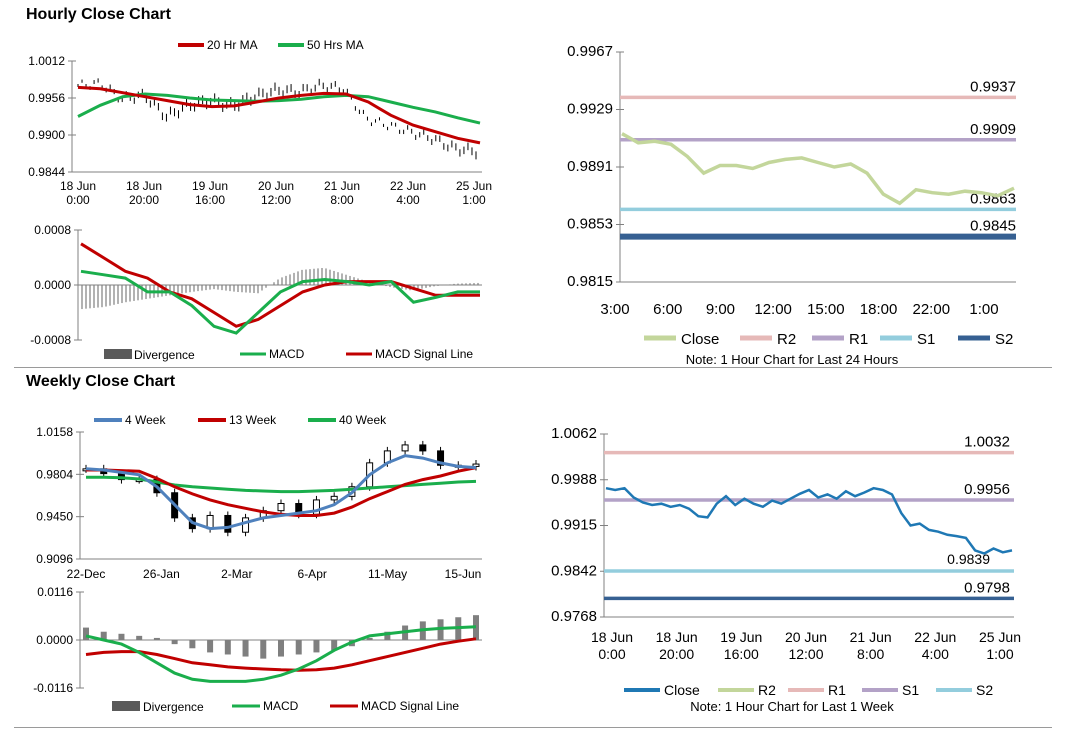  I want to click on weekly-pivot-note: Note: 1 Hour Chart for Last 1 Week, so click(792, 706).